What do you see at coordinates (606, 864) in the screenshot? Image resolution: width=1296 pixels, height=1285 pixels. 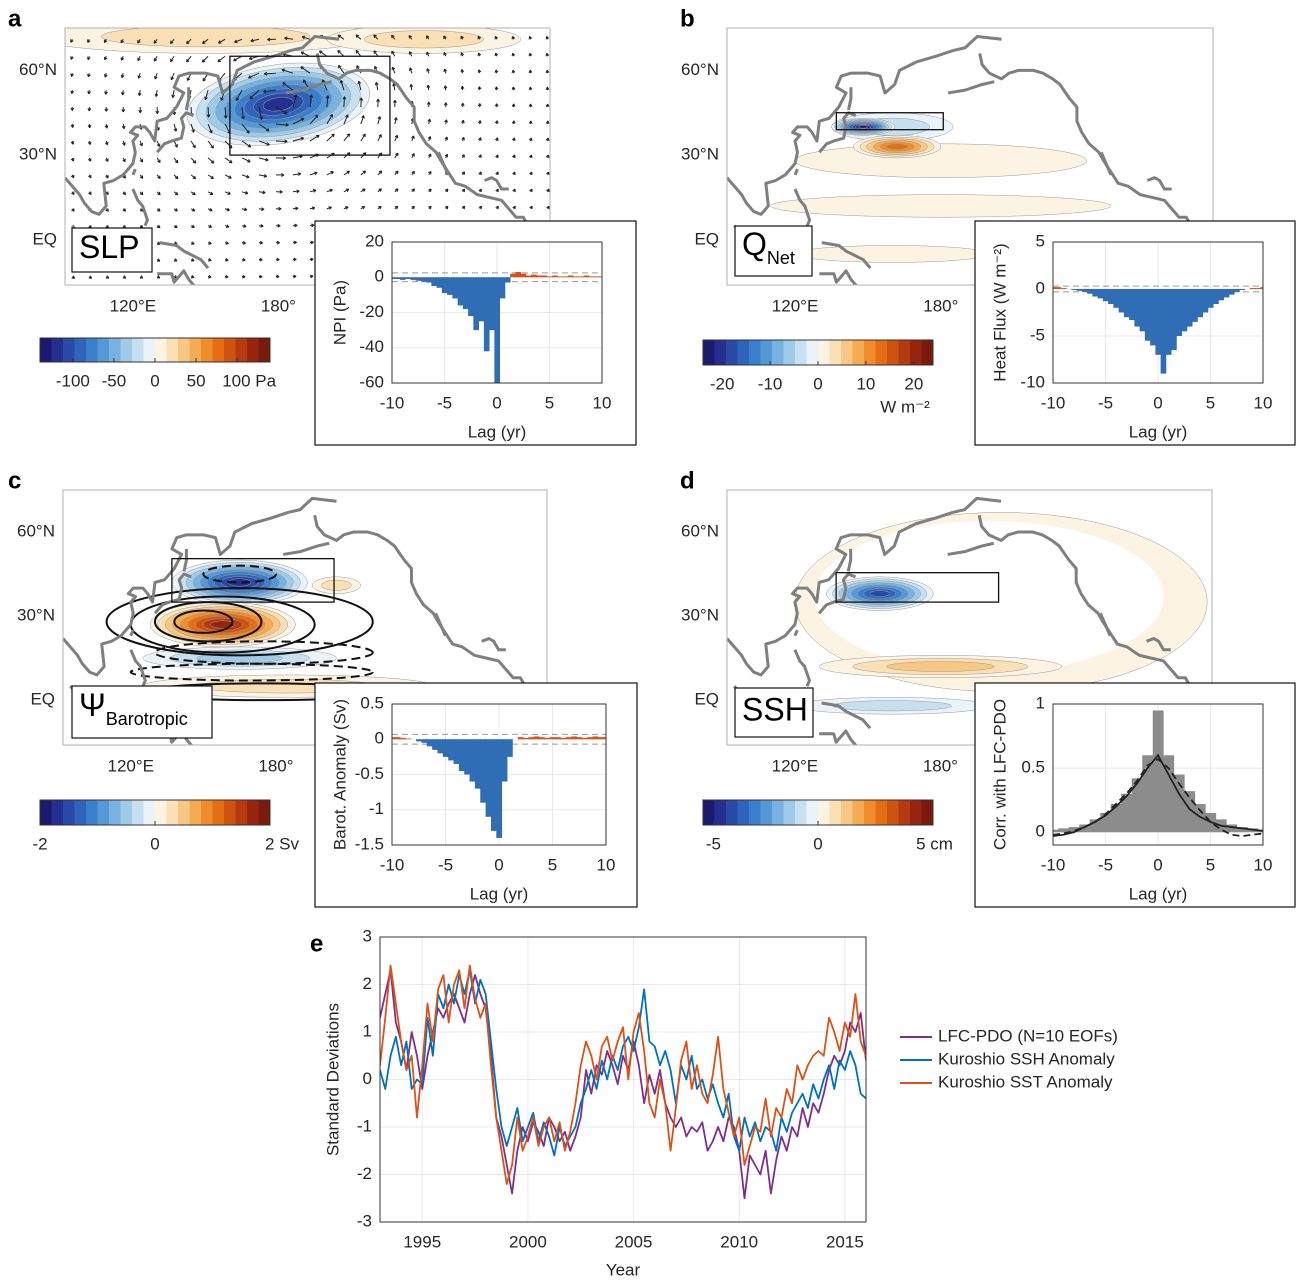 I see `x-tick-label: 10` at bounding box center [606, 864].